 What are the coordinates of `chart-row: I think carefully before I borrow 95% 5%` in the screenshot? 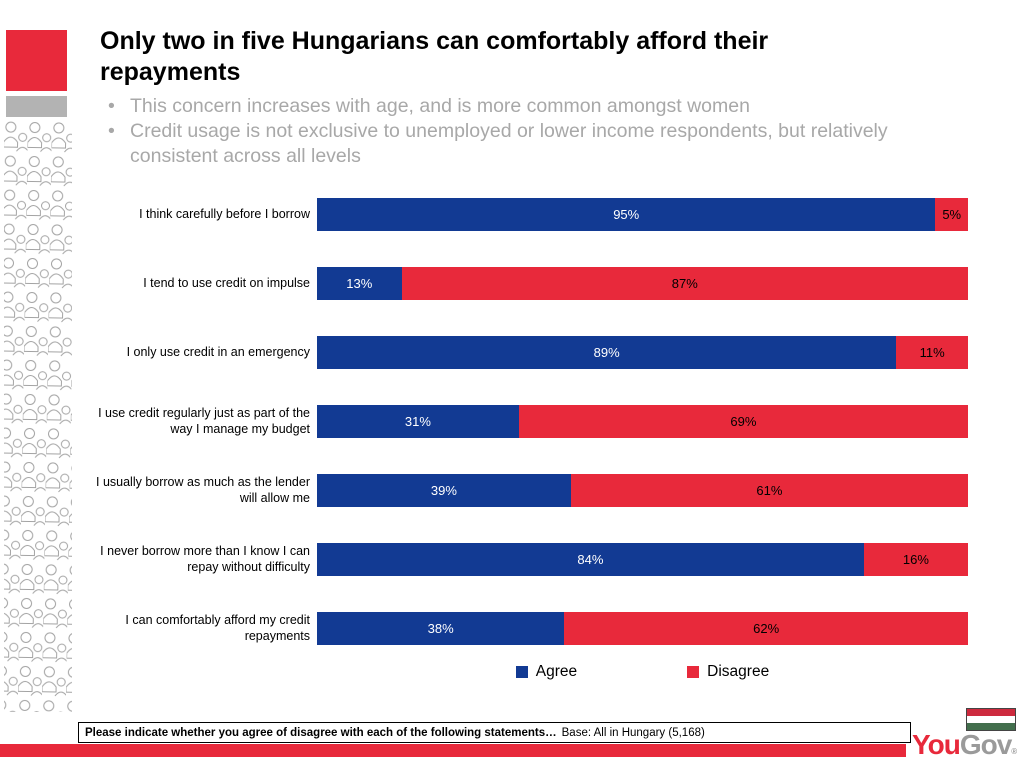 It's located at (526, 214).